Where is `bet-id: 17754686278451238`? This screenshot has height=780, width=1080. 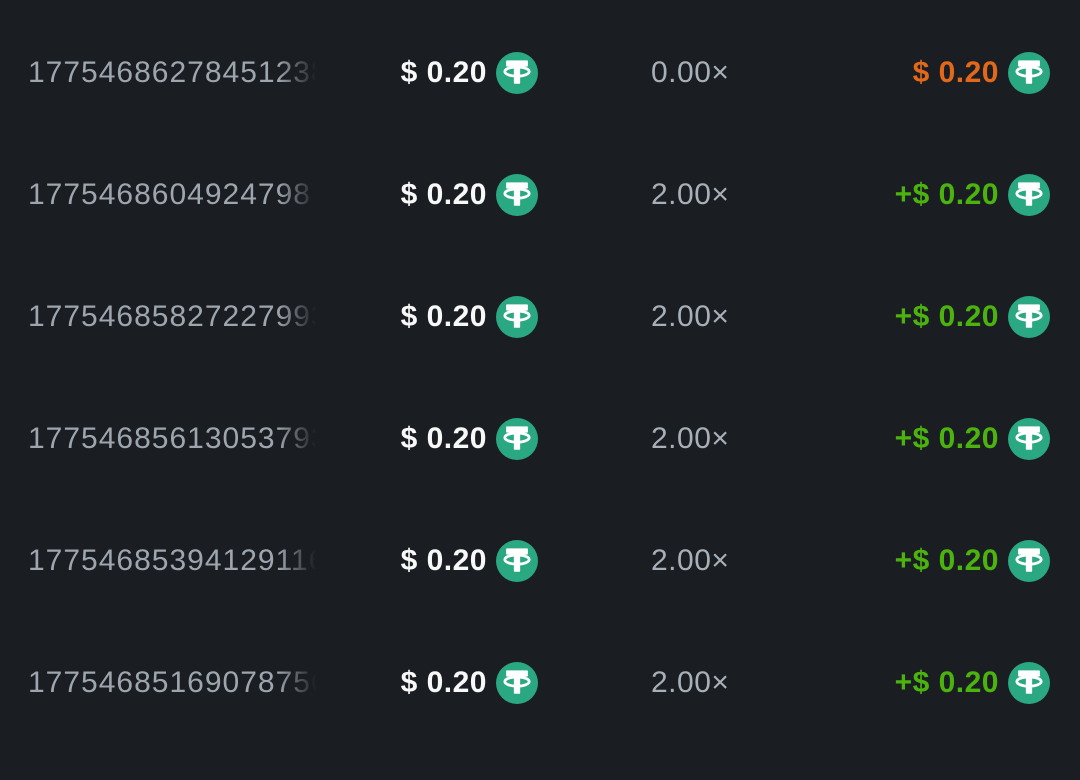 bet-id: 17754686278451238 is located at coordinates (172, 73).